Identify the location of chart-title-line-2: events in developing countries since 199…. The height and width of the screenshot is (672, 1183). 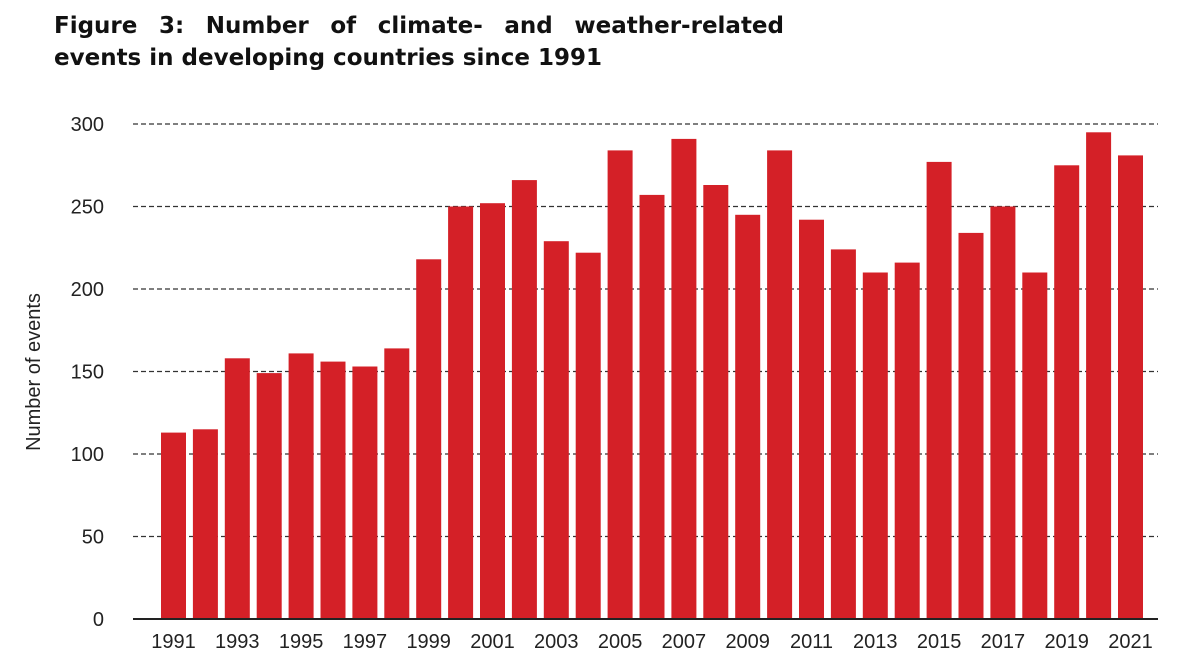
(328, 58).